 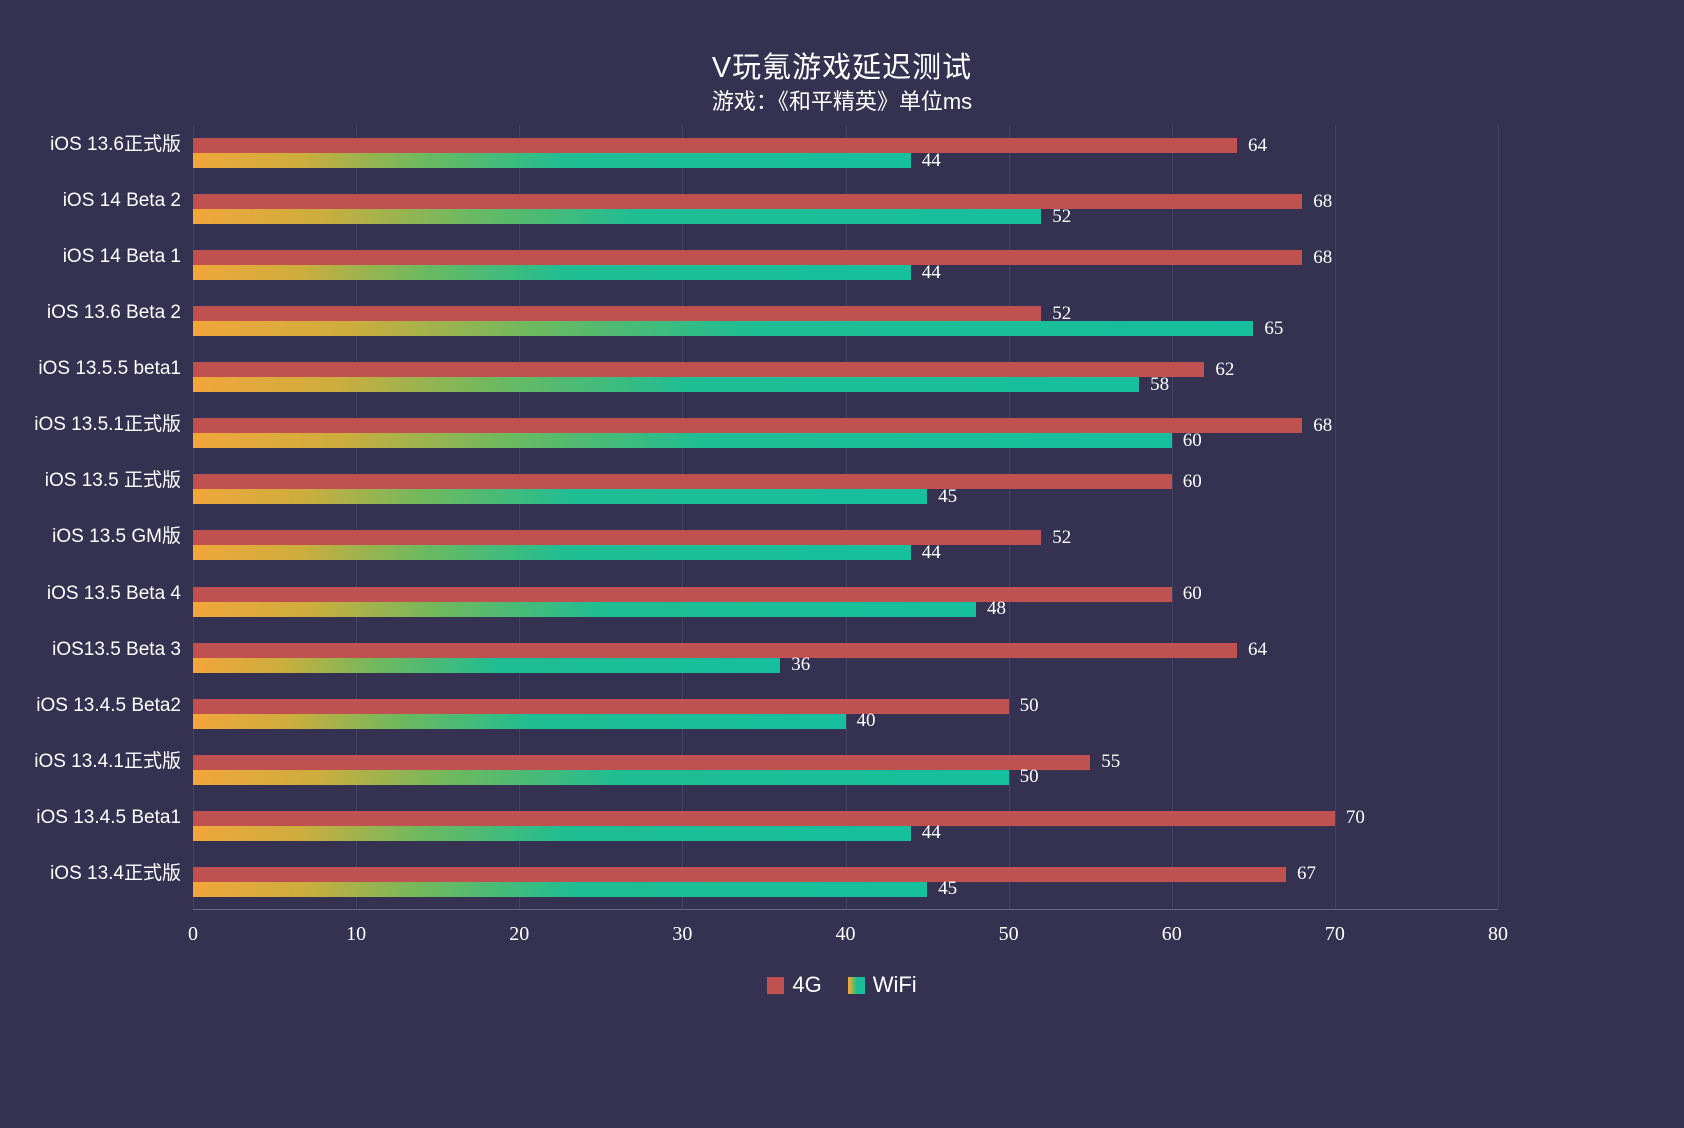 I want to click on bar-line: 48, so click(x=845, y=608).